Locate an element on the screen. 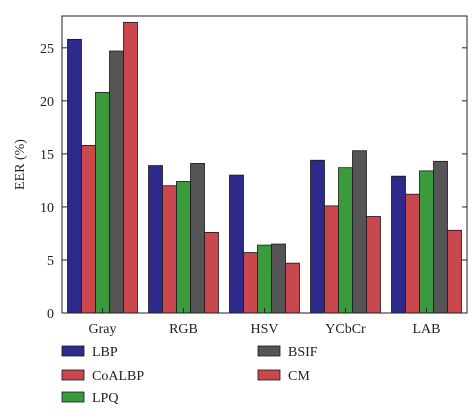  bar-lbp-hsv is located at coordinates (236, 244).